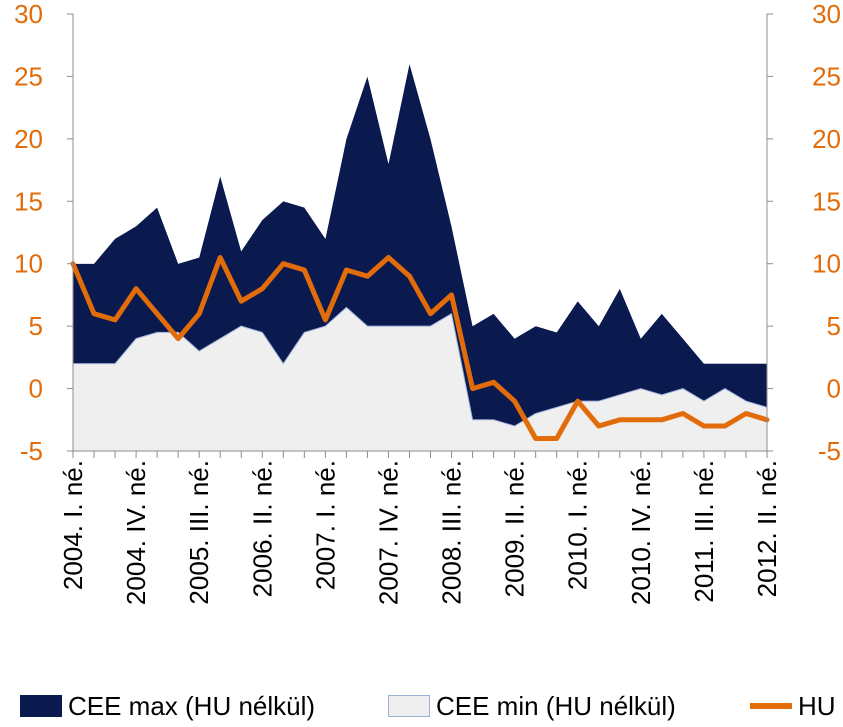 The height and width of the screenshot is (727, 843). Describe the element at coordinates (31, 451) in the screenshot. I see `y-tick-label-left: -5` at that location.